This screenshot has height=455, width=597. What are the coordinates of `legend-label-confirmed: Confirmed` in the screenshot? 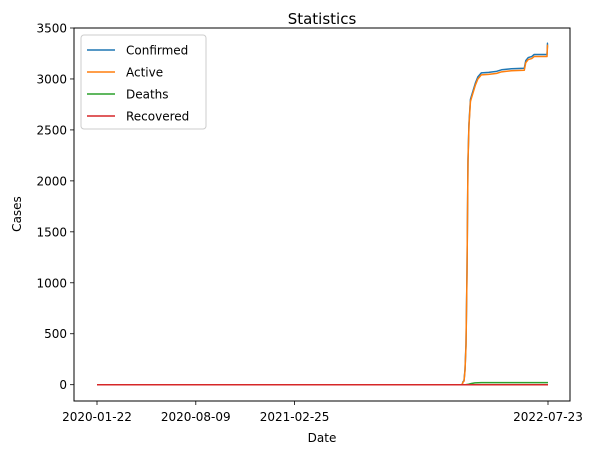 It's located at (157, 51).